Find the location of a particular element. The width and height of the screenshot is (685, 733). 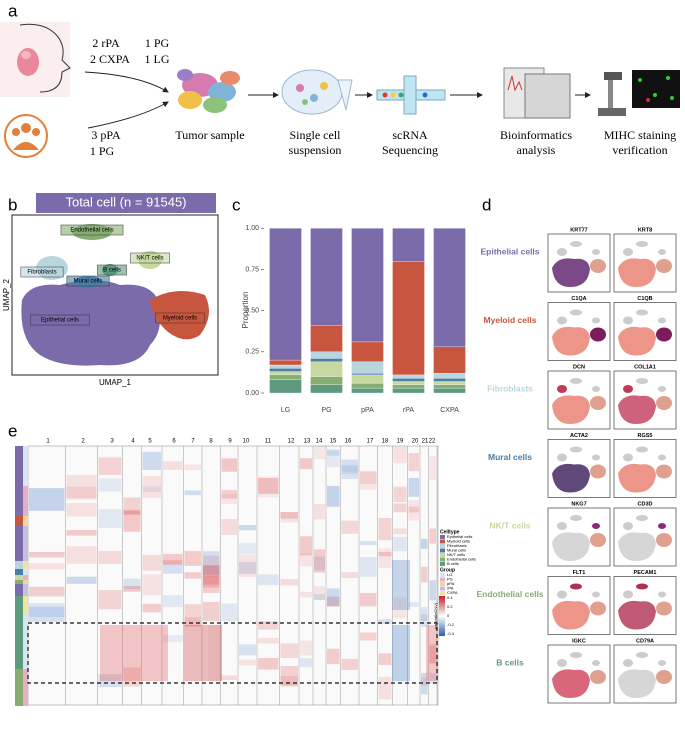

x-tick-label: LG is located at coordinates (285, 410).